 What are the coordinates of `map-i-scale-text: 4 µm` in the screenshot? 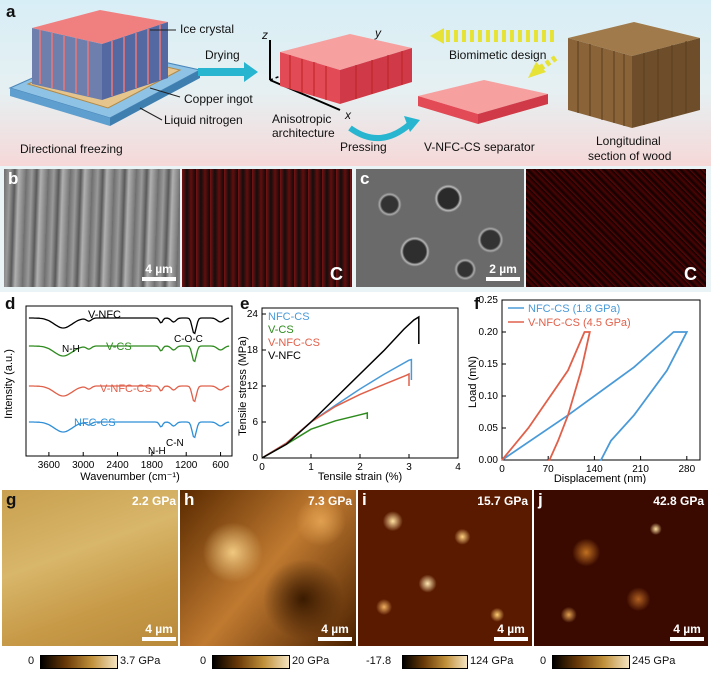 It's located at (511, 629).